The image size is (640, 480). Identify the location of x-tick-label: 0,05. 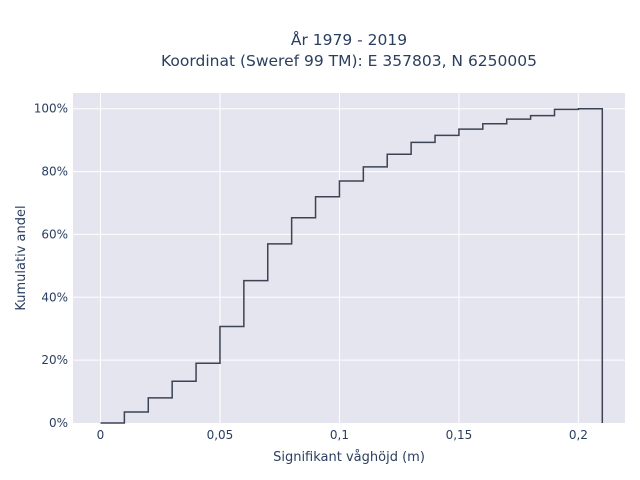
(220, 435).